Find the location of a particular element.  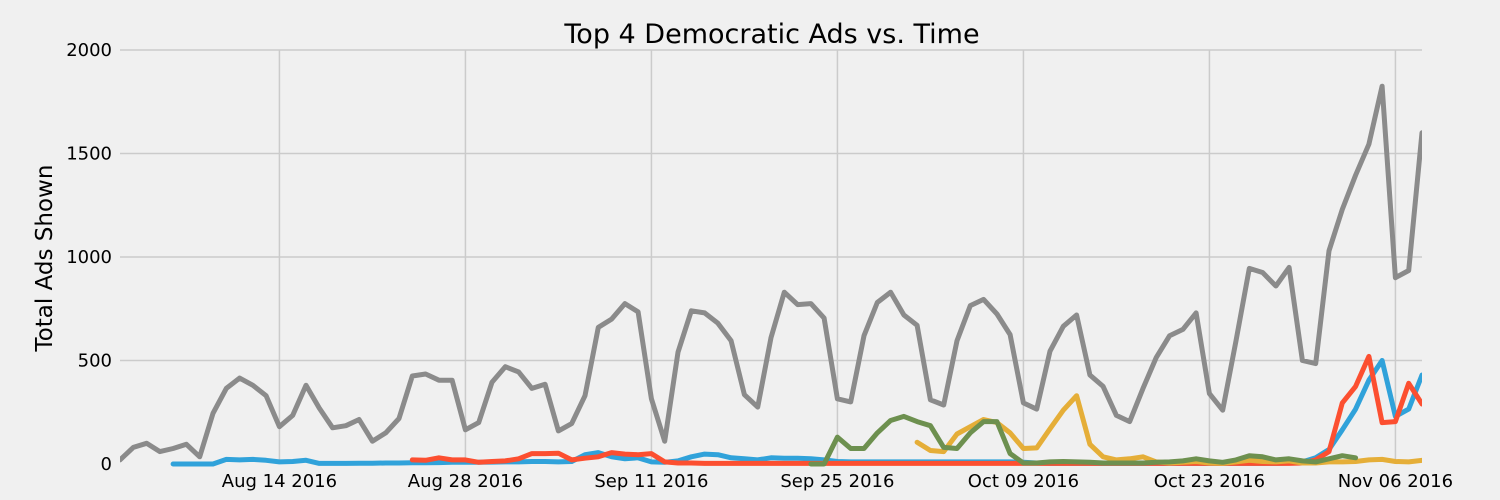

x-tick-label: Oct 09 2016 is located at coordinates (1023, 481).